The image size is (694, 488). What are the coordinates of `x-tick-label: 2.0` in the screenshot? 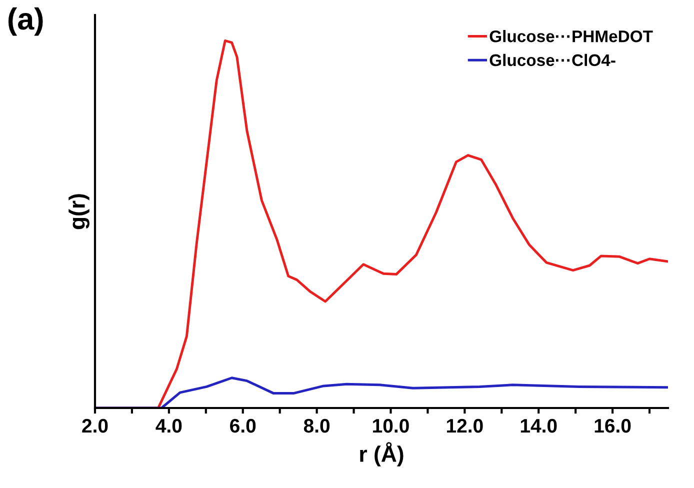 It's located at (95, 425).